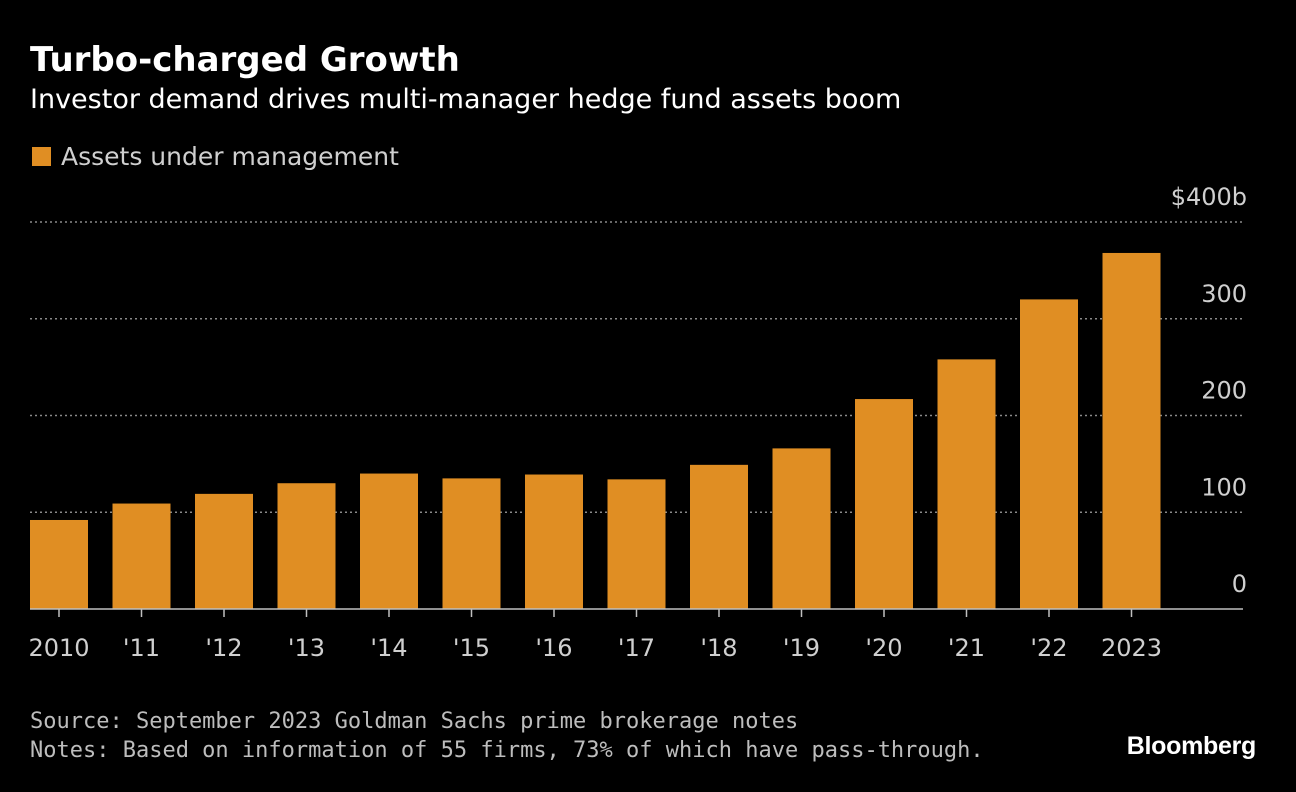 This screenshot has width=1296, height=792. What do you see at coordinates (306, 648) in the screenshot?
I see `x-tick-label: '13` at bounding box center [306, 648].